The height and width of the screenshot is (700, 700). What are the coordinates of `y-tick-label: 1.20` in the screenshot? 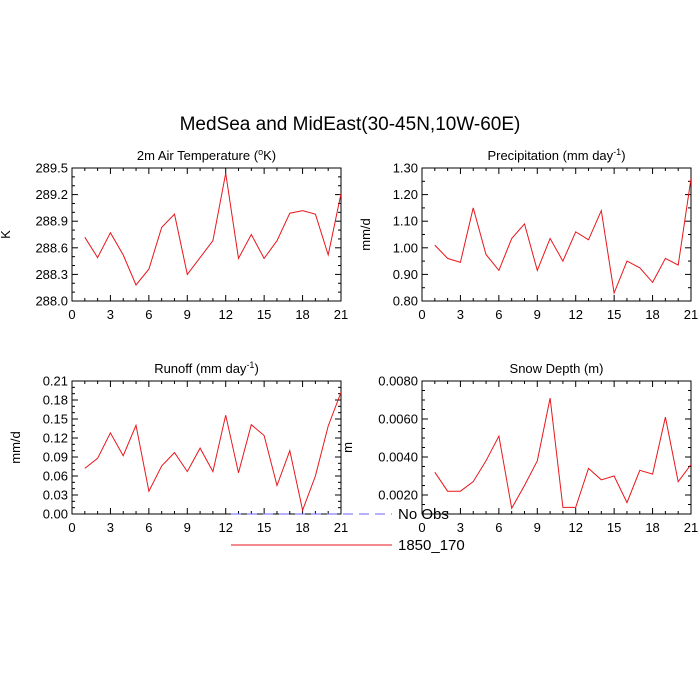 It's located at (405, 194).